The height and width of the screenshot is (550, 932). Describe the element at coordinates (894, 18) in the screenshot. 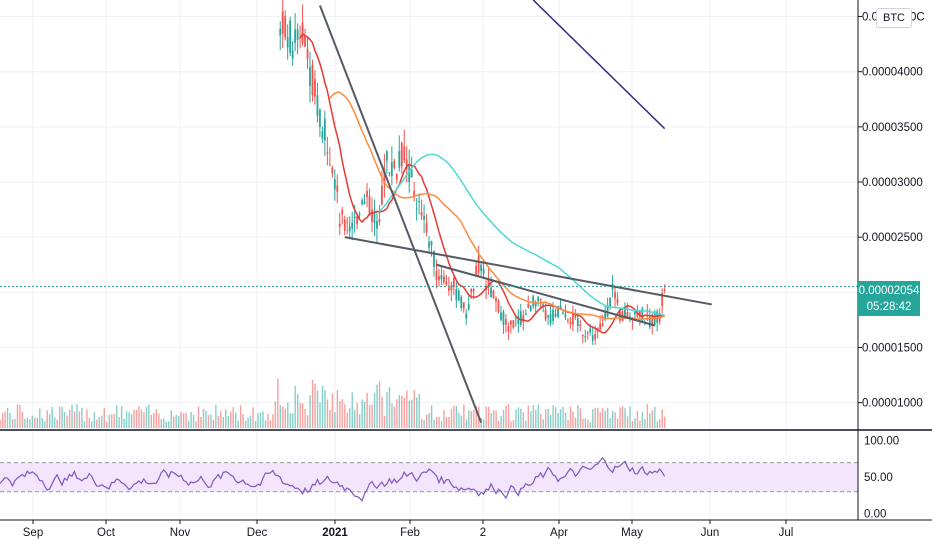

I see `currency-badge: BTC` at that location.